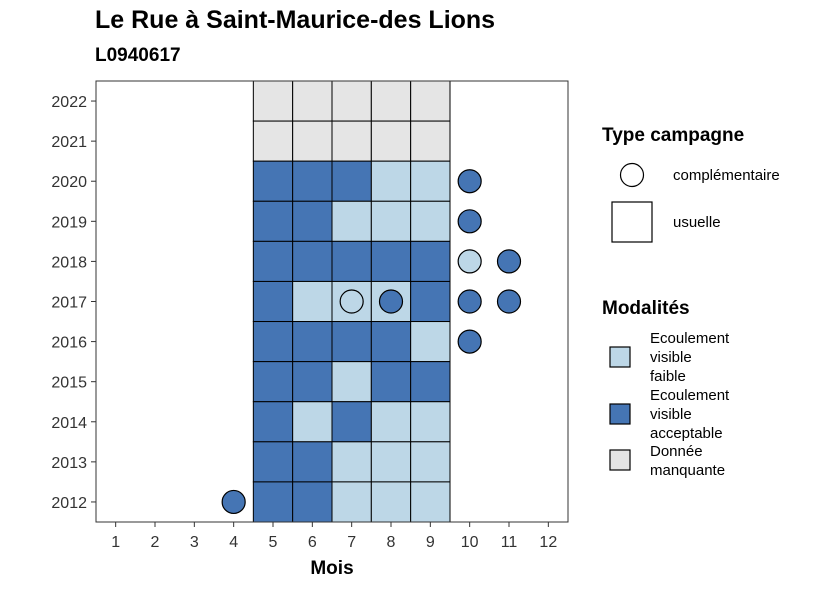 The image size is (826, 590). Describe the element at coordinates (687, 470) in the screenshot. I see `legend-modalites-label-2-1: manquante` at that location.